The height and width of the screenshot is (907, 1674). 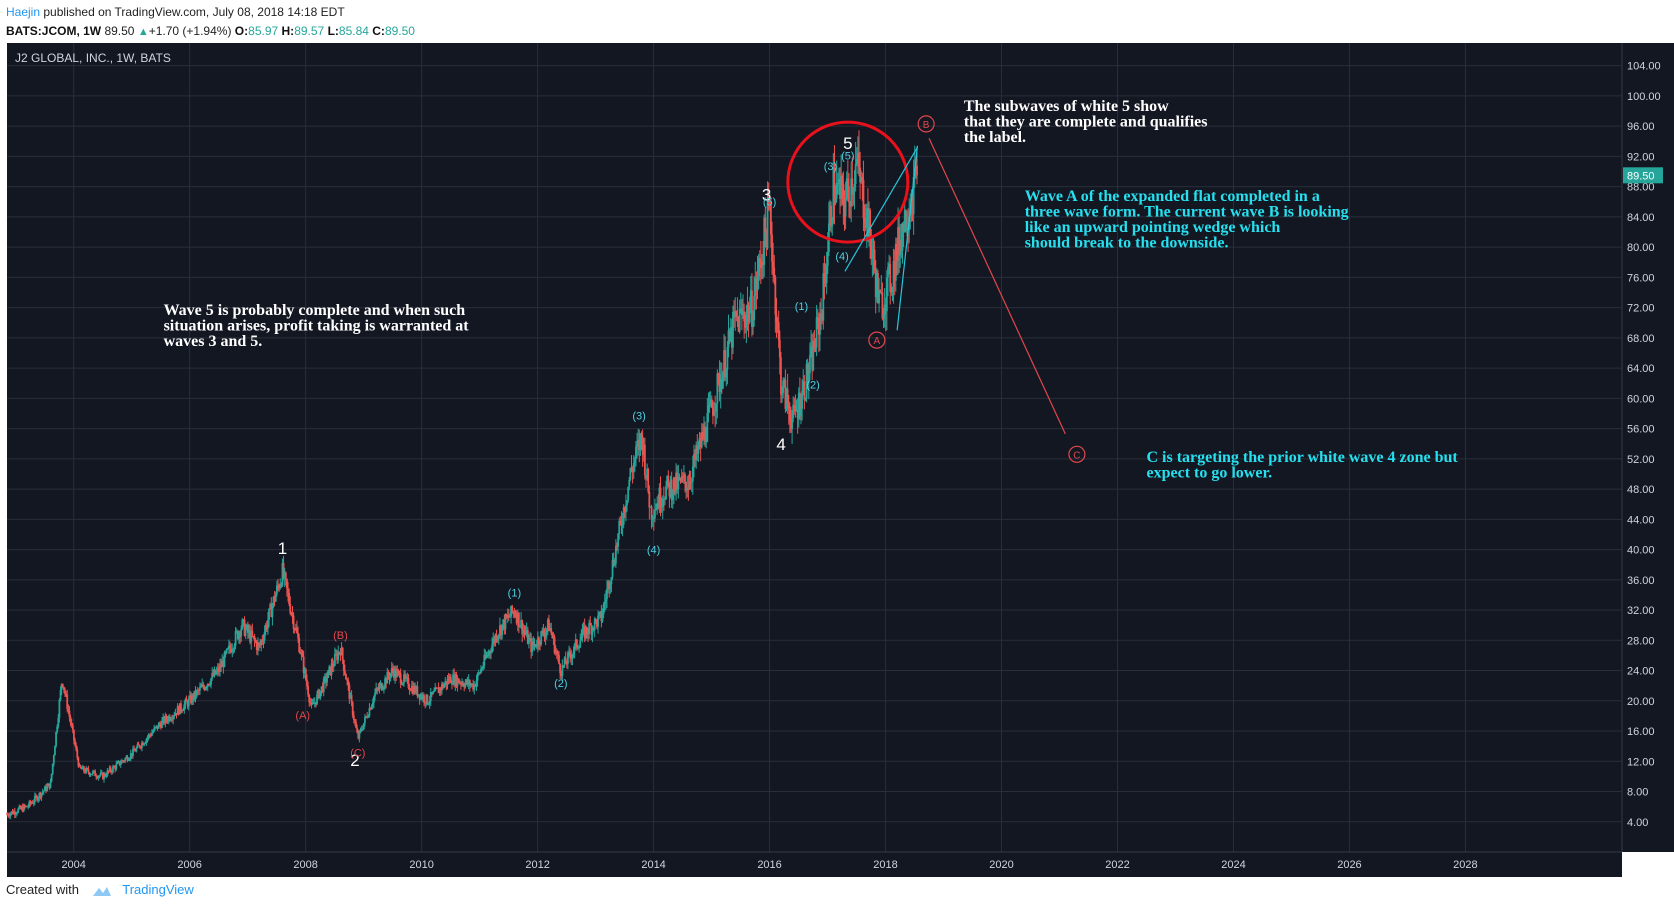 I want to click on drawings-layer, so click(x=926, y=277).